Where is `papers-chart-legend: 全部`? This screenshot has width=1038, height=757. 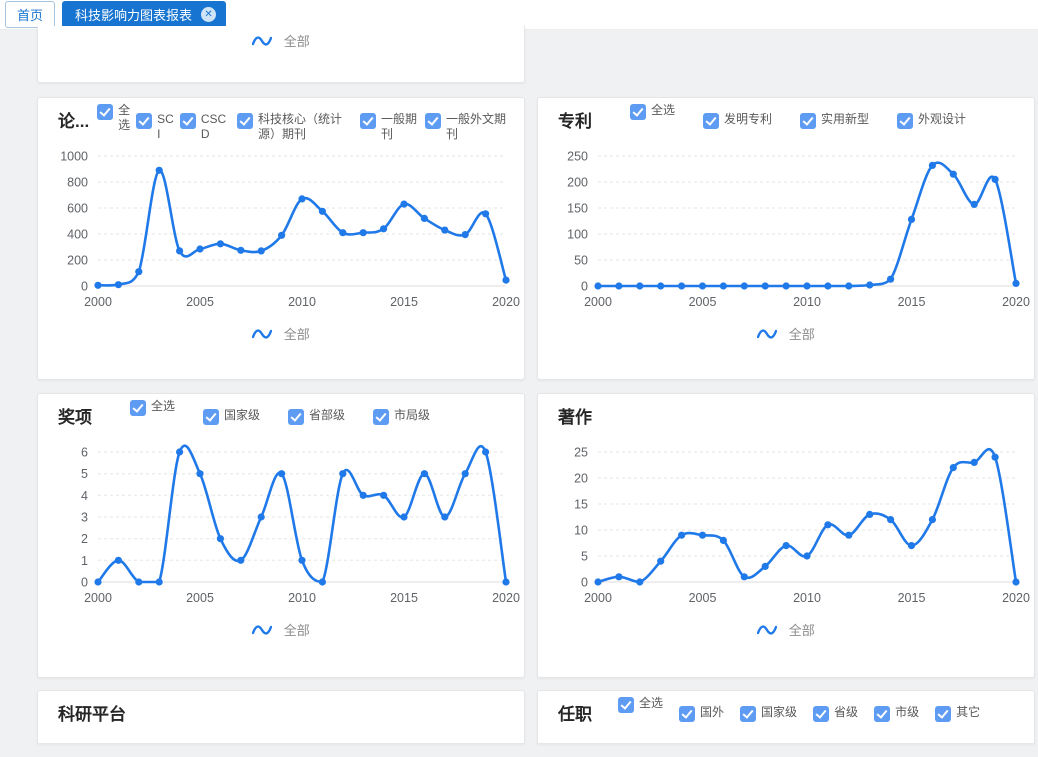 papers-chart-legend: 全部 is located at coordinates (281, 333).